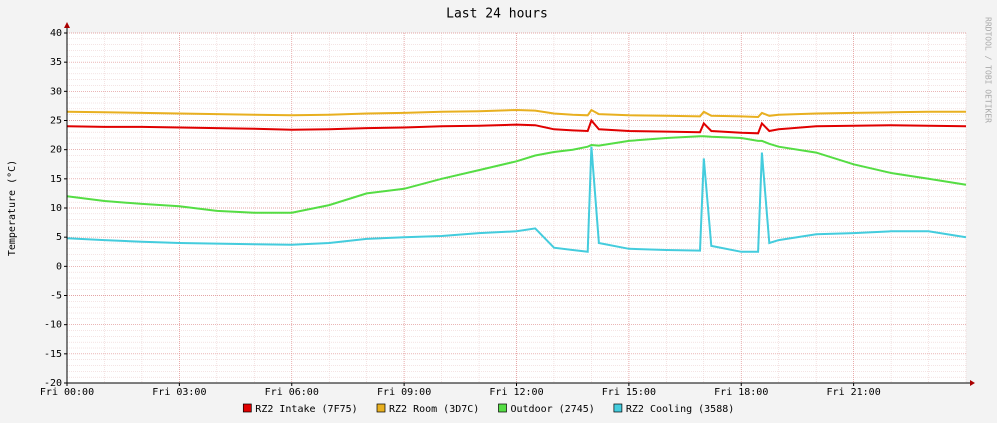 This screenshot has height=423, width=997. I want to click on y-tick-label: 10, so click(56, 208).